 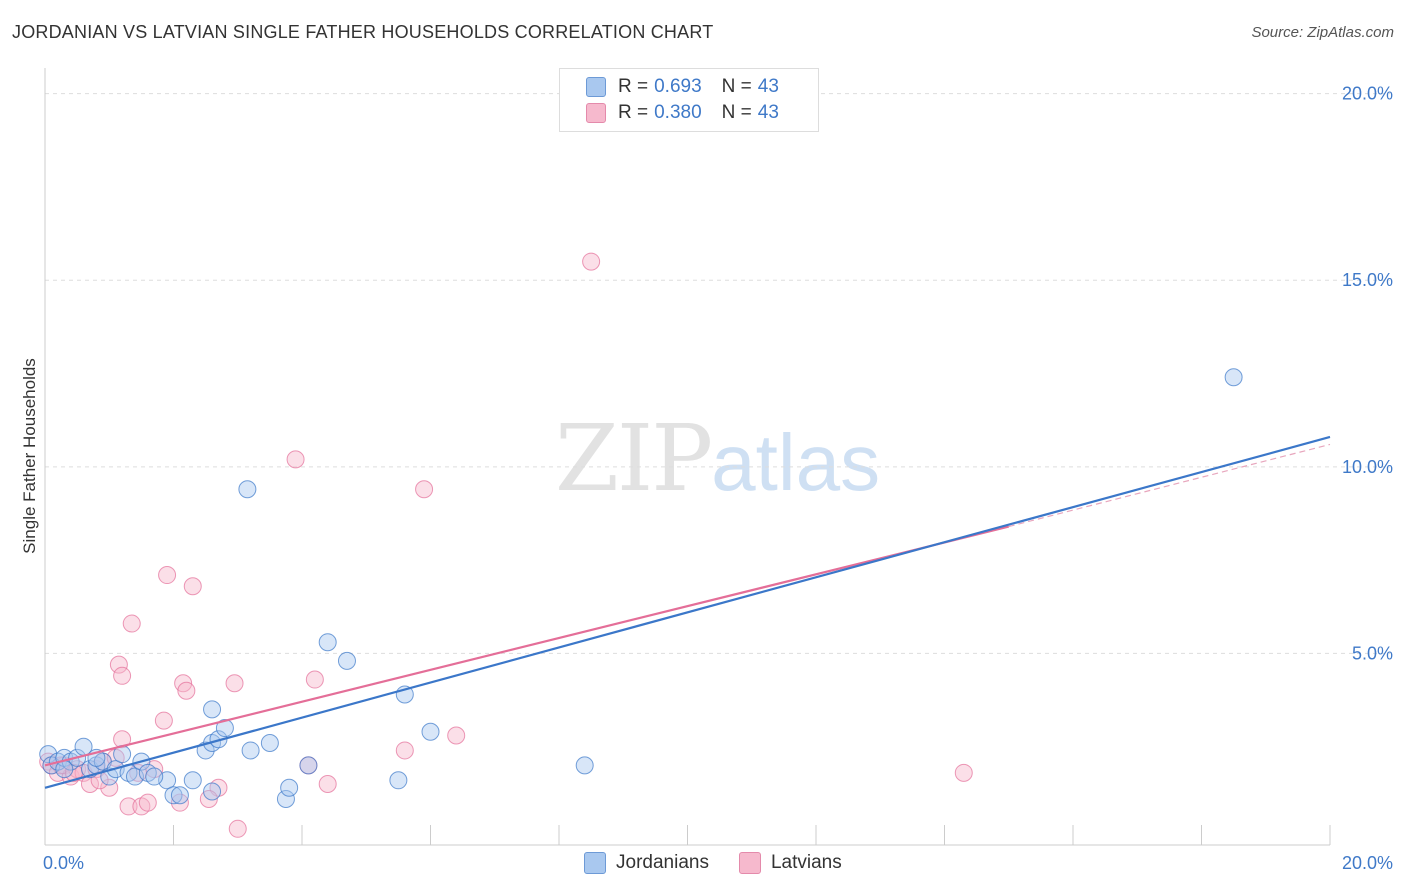 I want to click on legend-item-latvians: Latvians, so click(x=790, y=863).